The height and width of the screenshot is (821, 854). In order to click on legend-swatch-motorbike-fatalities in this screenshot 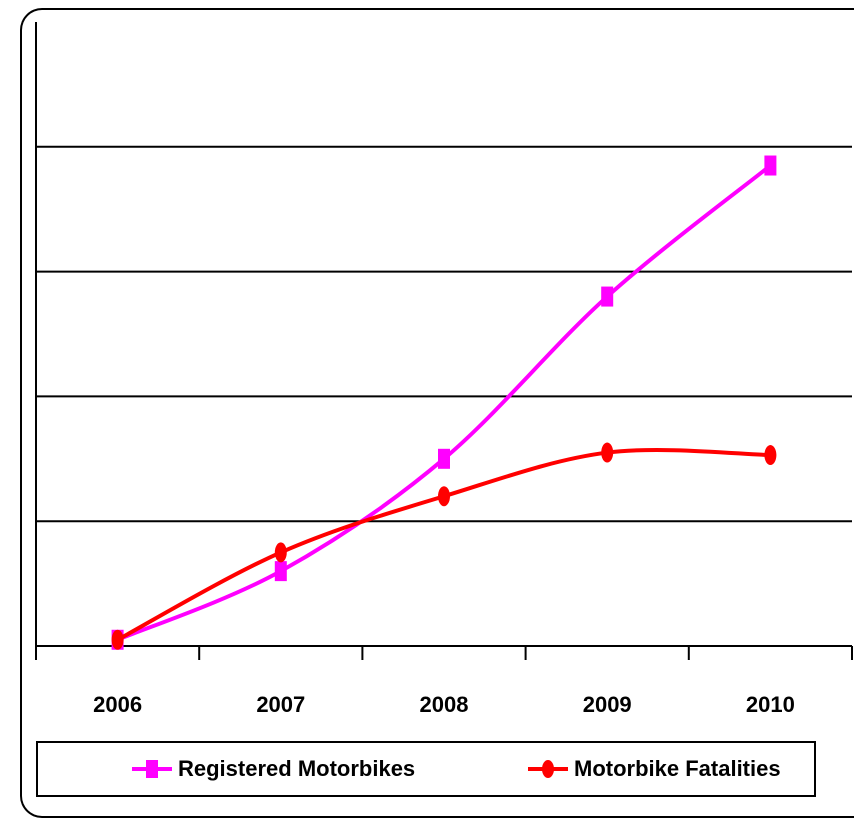, I will do `click(548, 769)`.